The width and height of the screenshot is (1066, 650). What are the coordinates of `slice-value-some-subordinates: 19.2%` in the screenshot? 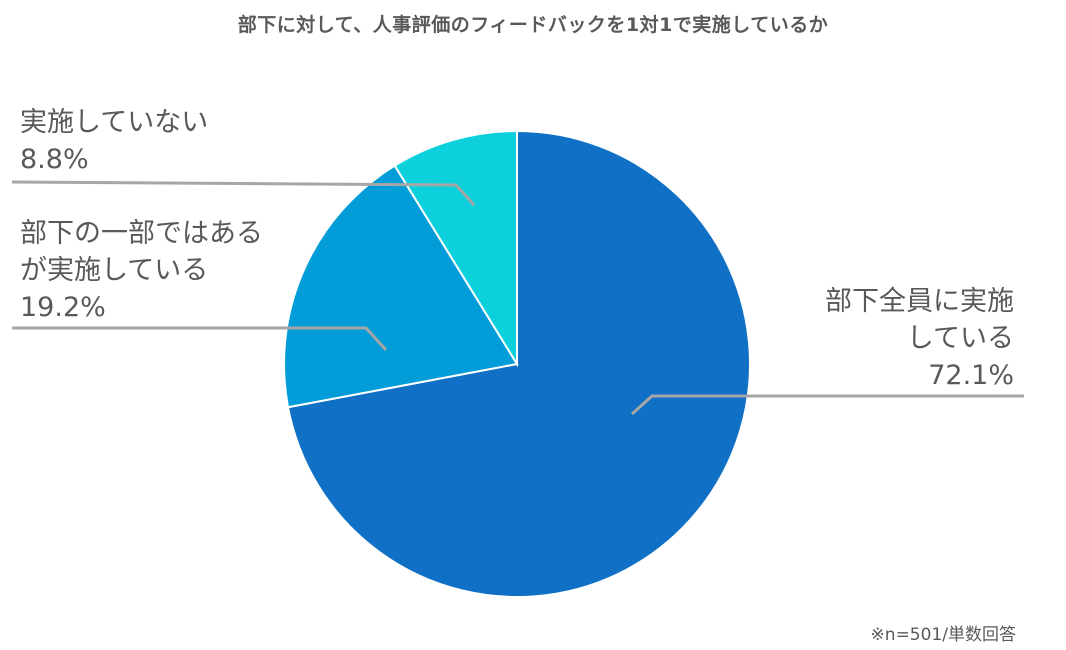 It's located at (63, 307).